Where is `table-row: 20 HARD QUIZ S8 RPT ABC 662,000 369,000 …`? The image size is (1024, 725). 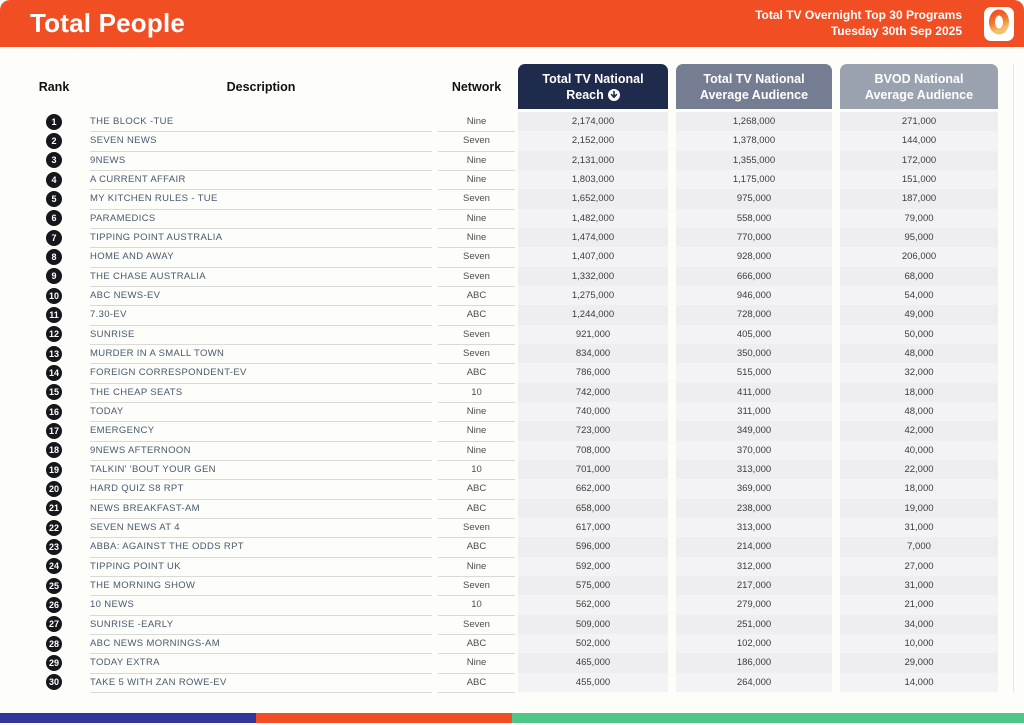
table-row: 20 HARD QUIZ S8 RPT ABC 662,000 369,000 … is located at coordinates (512, 489).